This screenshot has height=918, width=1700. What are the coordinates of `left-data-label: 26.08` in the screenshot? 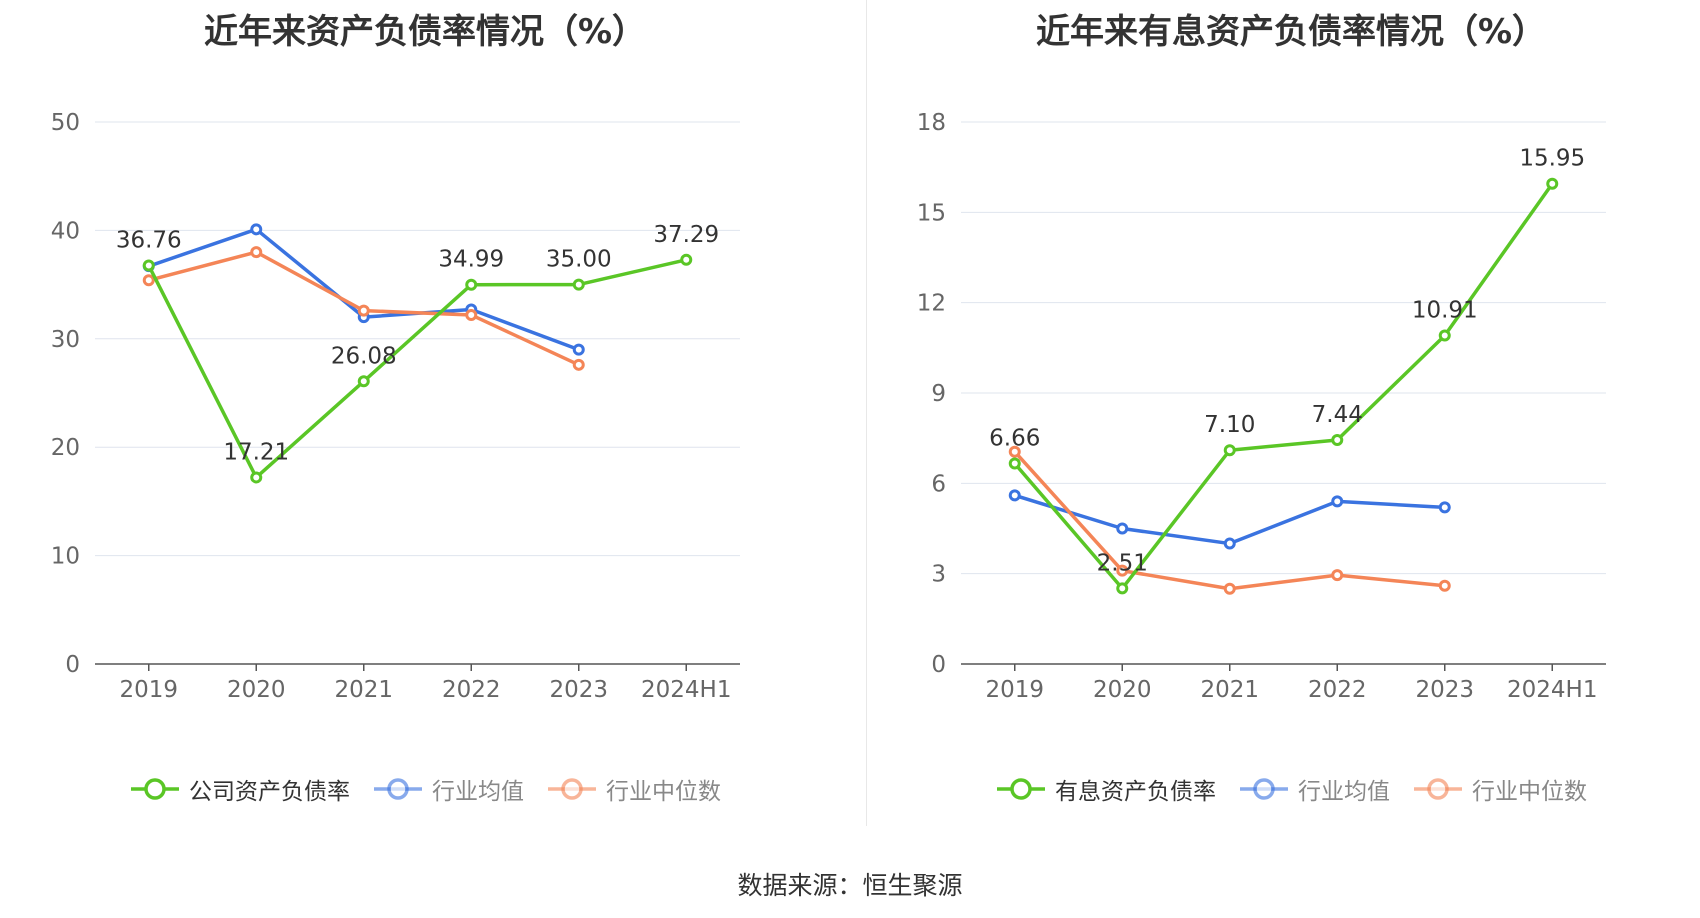 It's located at (364, 356).